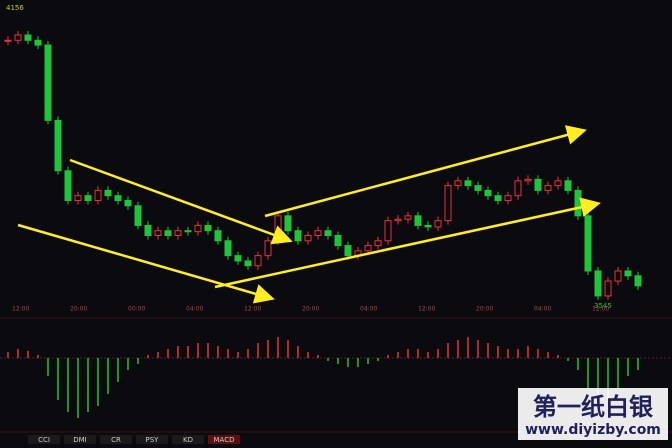 The width and height of the screenshot is (672, 448). I want to click on time-label: 00:00, so click(136, 309).